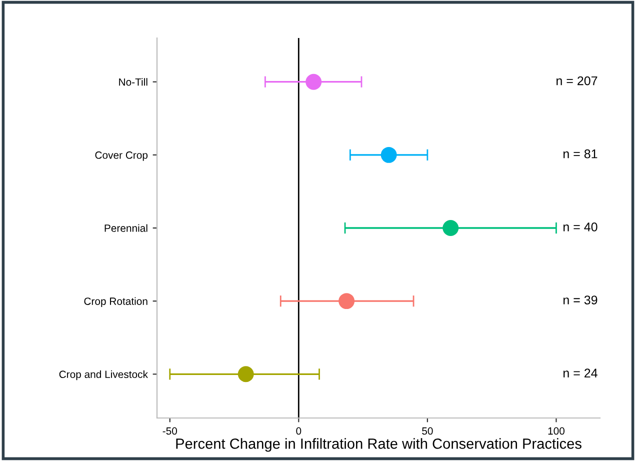  I want to click on y-tick-label: Crop and Livestock, so click(103, 375).